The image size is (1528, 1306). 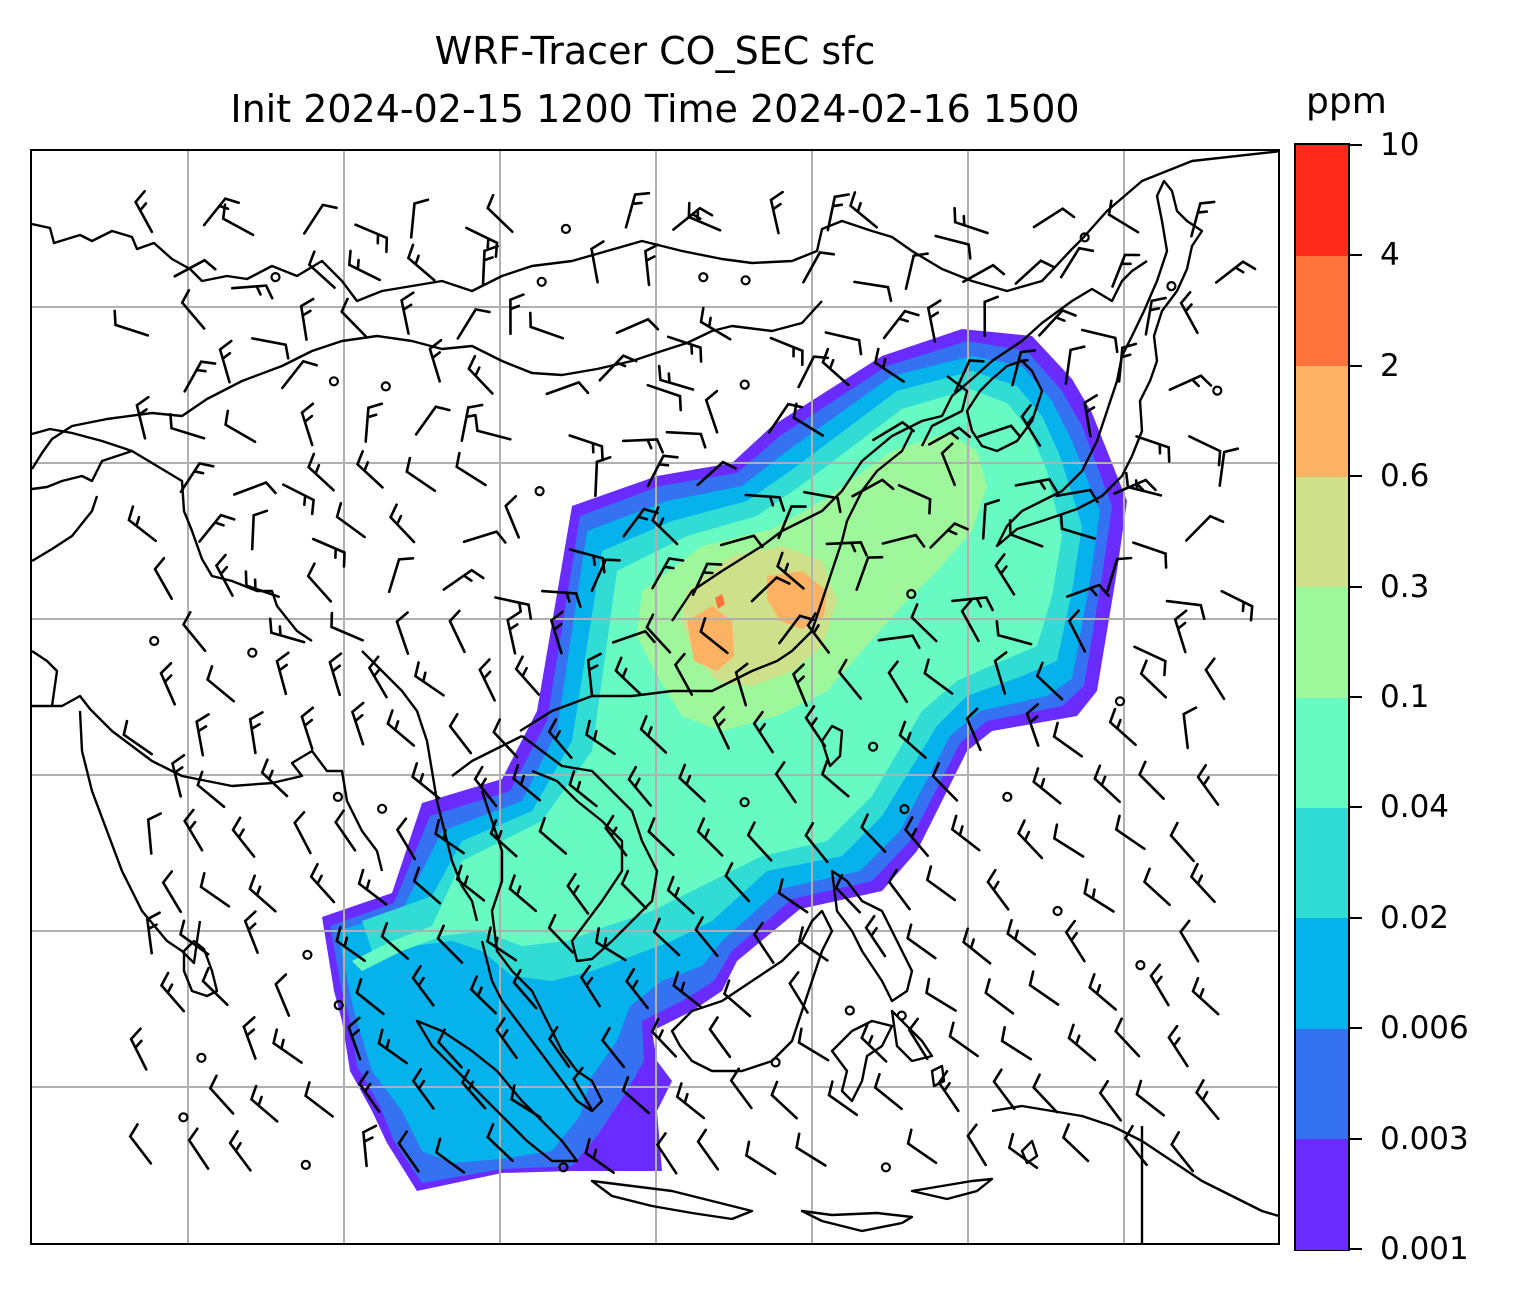 I want to click on coastline-java, so click(x=672, y=1200).